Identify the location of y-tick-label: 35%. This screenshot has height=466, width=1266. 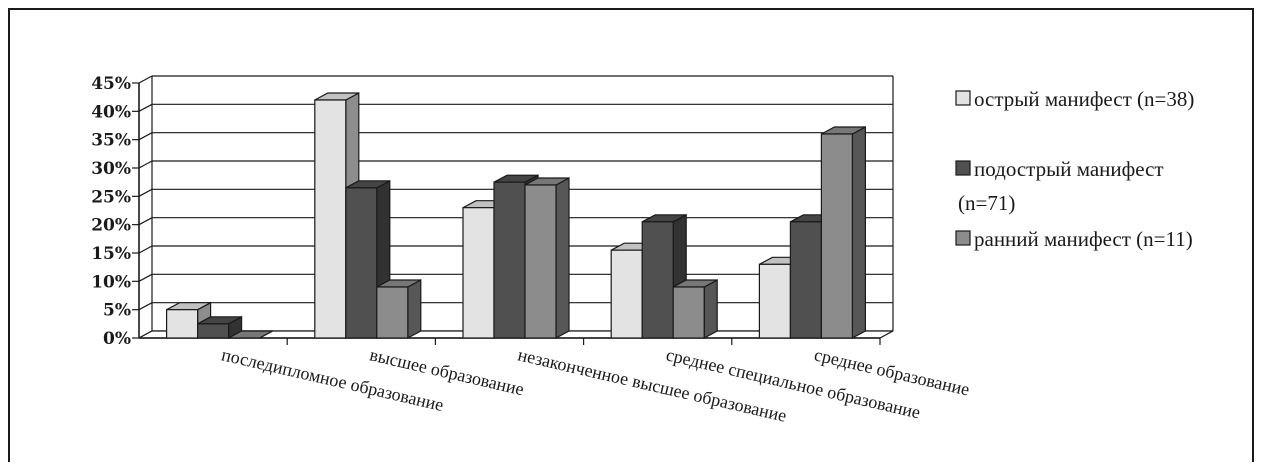
(111, 141).